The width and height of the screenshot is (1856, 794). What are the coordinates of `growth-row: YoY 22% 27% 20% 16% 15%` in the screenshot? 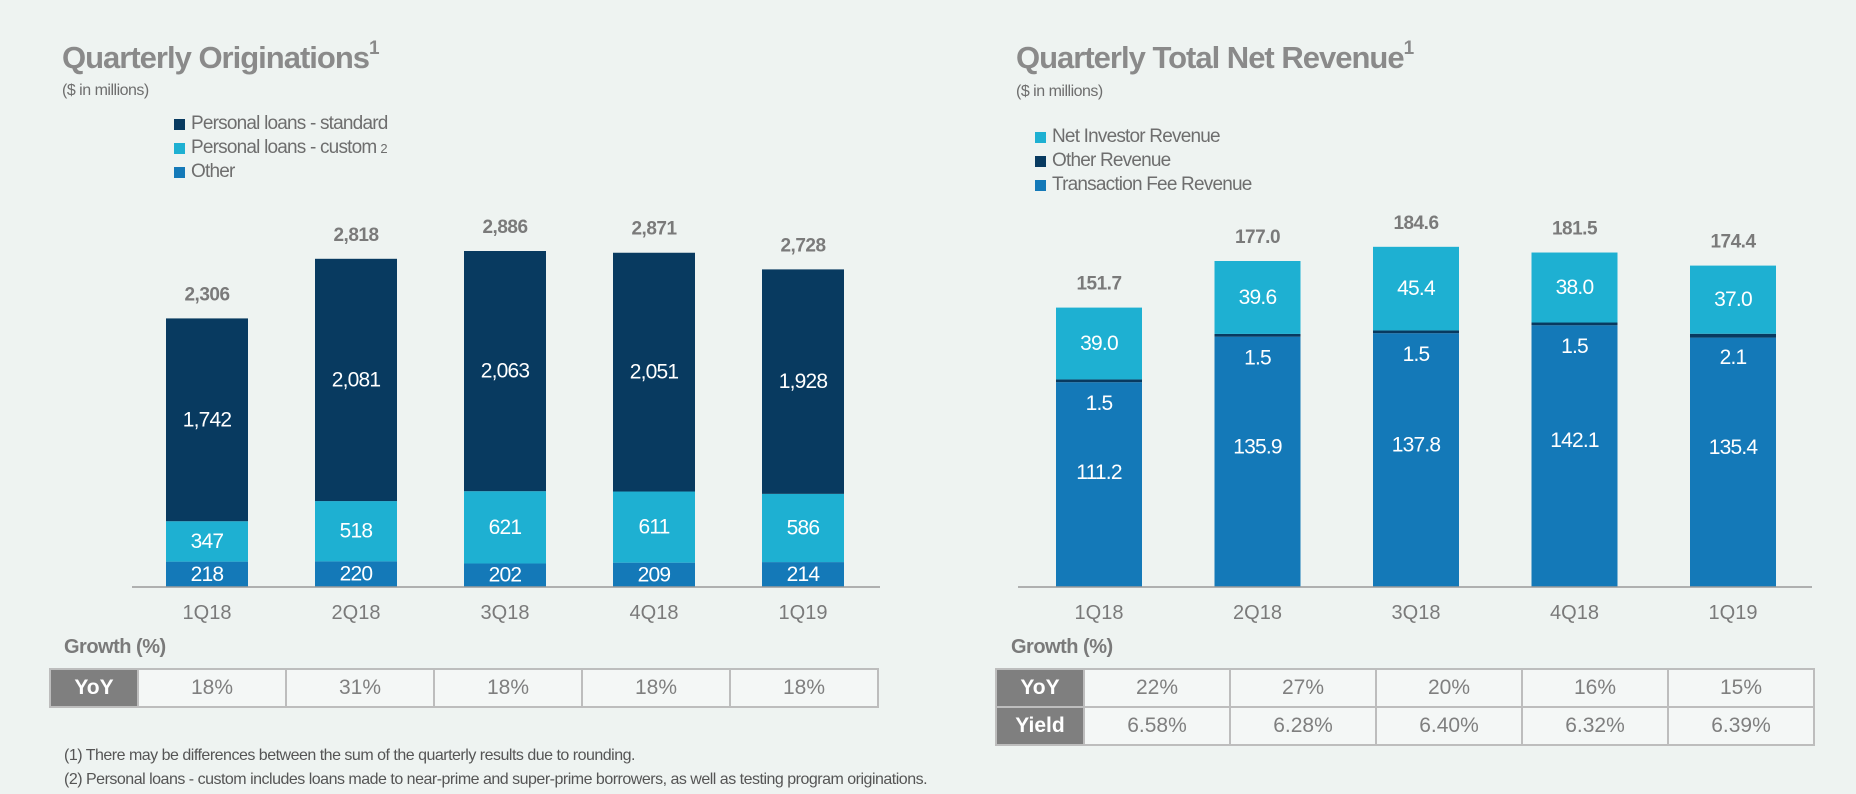 It's located at (1405, 688).